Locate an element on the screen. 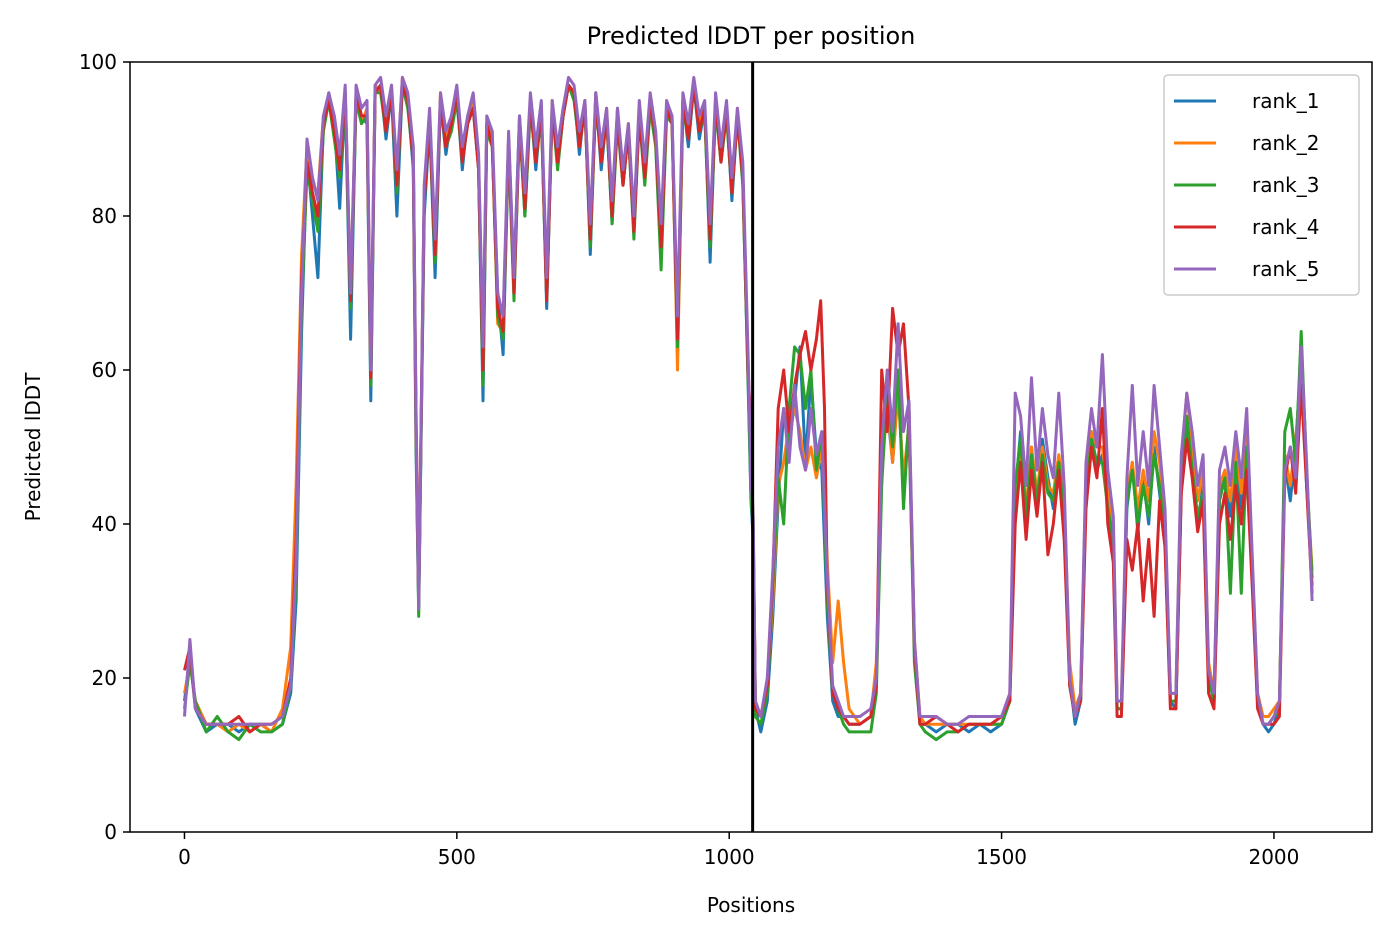  y-tick-label: 20 is located at coordinates (104, 678).